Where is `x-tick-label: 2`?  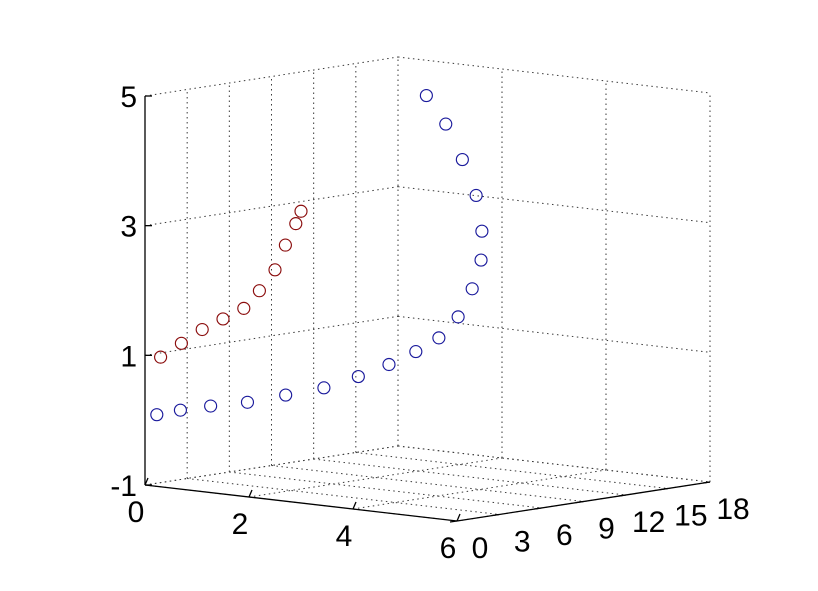 x-tick-label: 2 is located at coordinates (240, 524).